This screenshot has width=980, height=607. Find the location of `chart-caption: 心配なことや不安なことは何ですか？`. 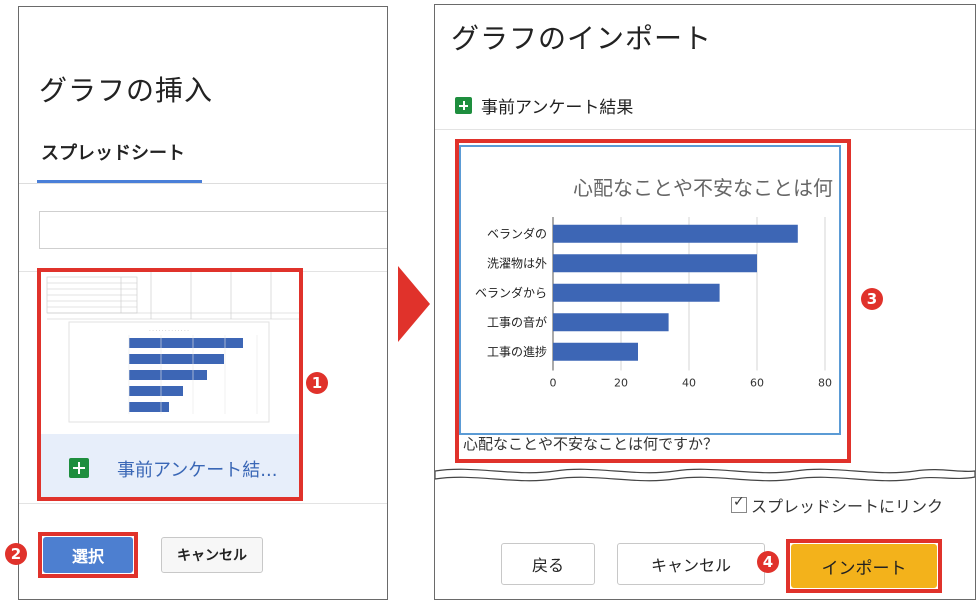

chart-caption: 心配なことや不安なことは何ですか？ is located at coordinates (591, 444).